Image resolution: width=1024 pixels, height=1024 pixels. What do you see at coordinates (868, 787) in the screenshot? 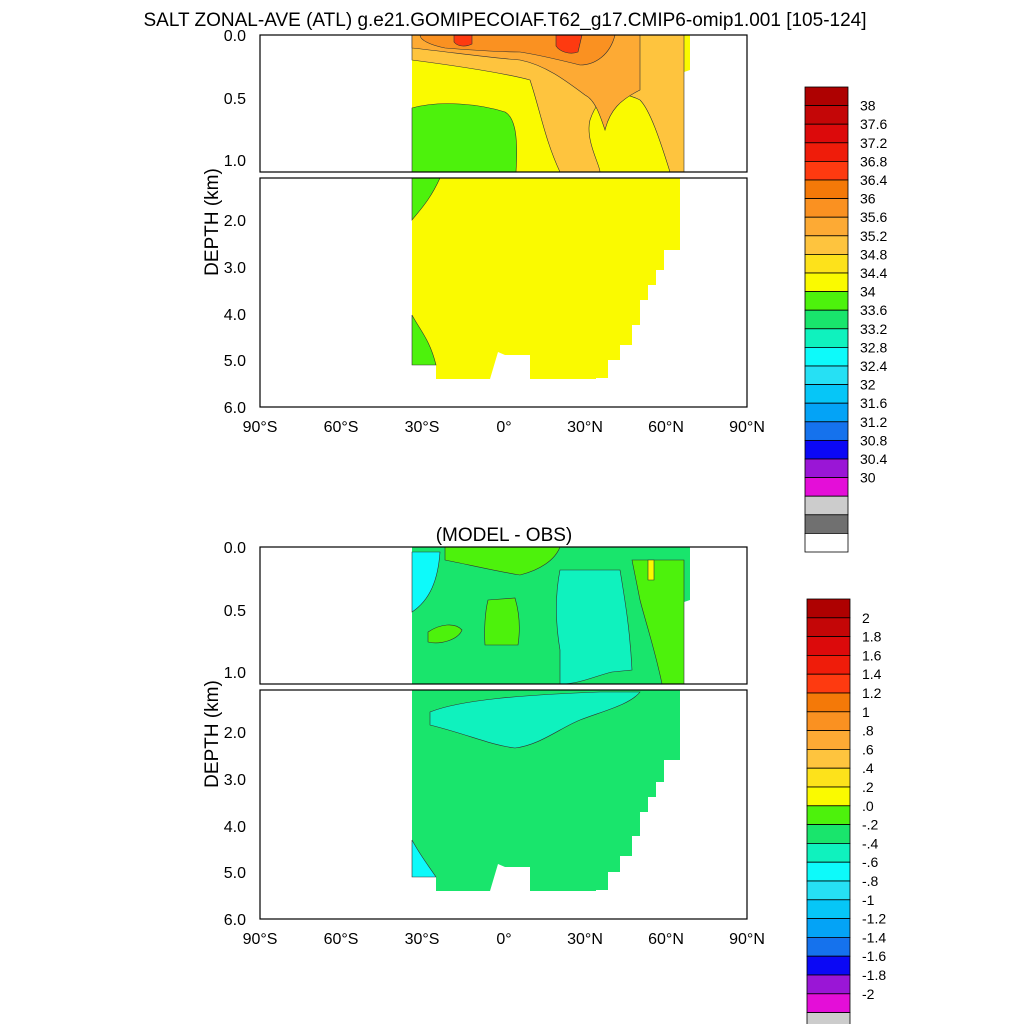
I see `colorbar-label: .2` at bounding box center [868, 787].